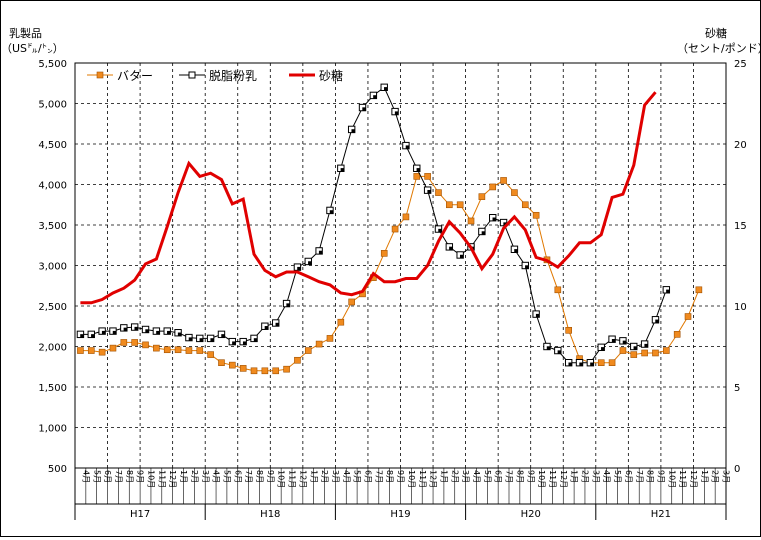  What do you see at coordinates (32, 48) in the screenshot?
I see `y-left-unit: （US㌦/㌧）` at bounding box center [32, 48].